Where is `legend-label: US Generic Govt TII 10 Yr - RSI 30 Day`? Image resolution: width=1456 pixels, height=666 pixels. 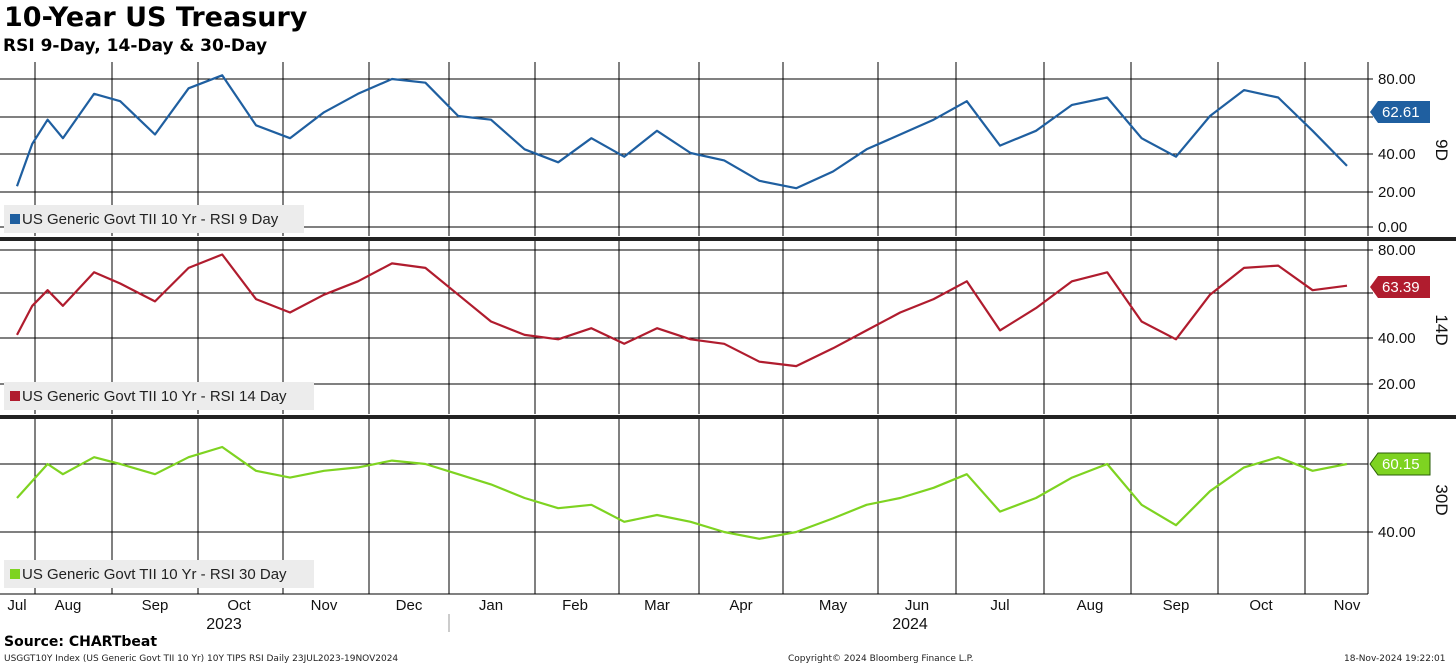 legend-label: US Generic Govt TII 10 Yr - RSI 30 Day is located at coordinates (154, 574).